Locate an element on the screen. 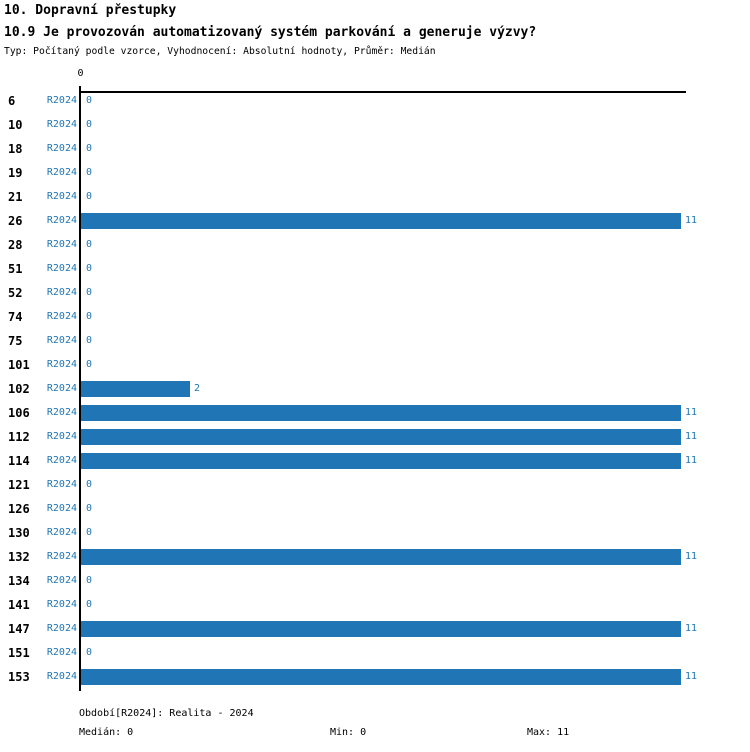  chart-row: 51 R2024 0 is located at coordinates (375, 269).